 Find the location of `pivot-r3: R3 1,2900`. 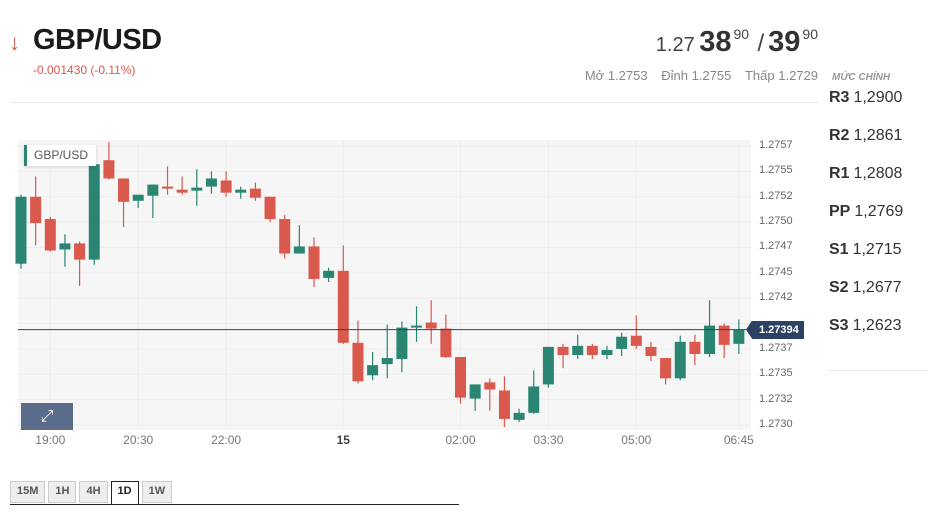

pivot-r3: R3 1,2900 is located at coordinates (865, 98).